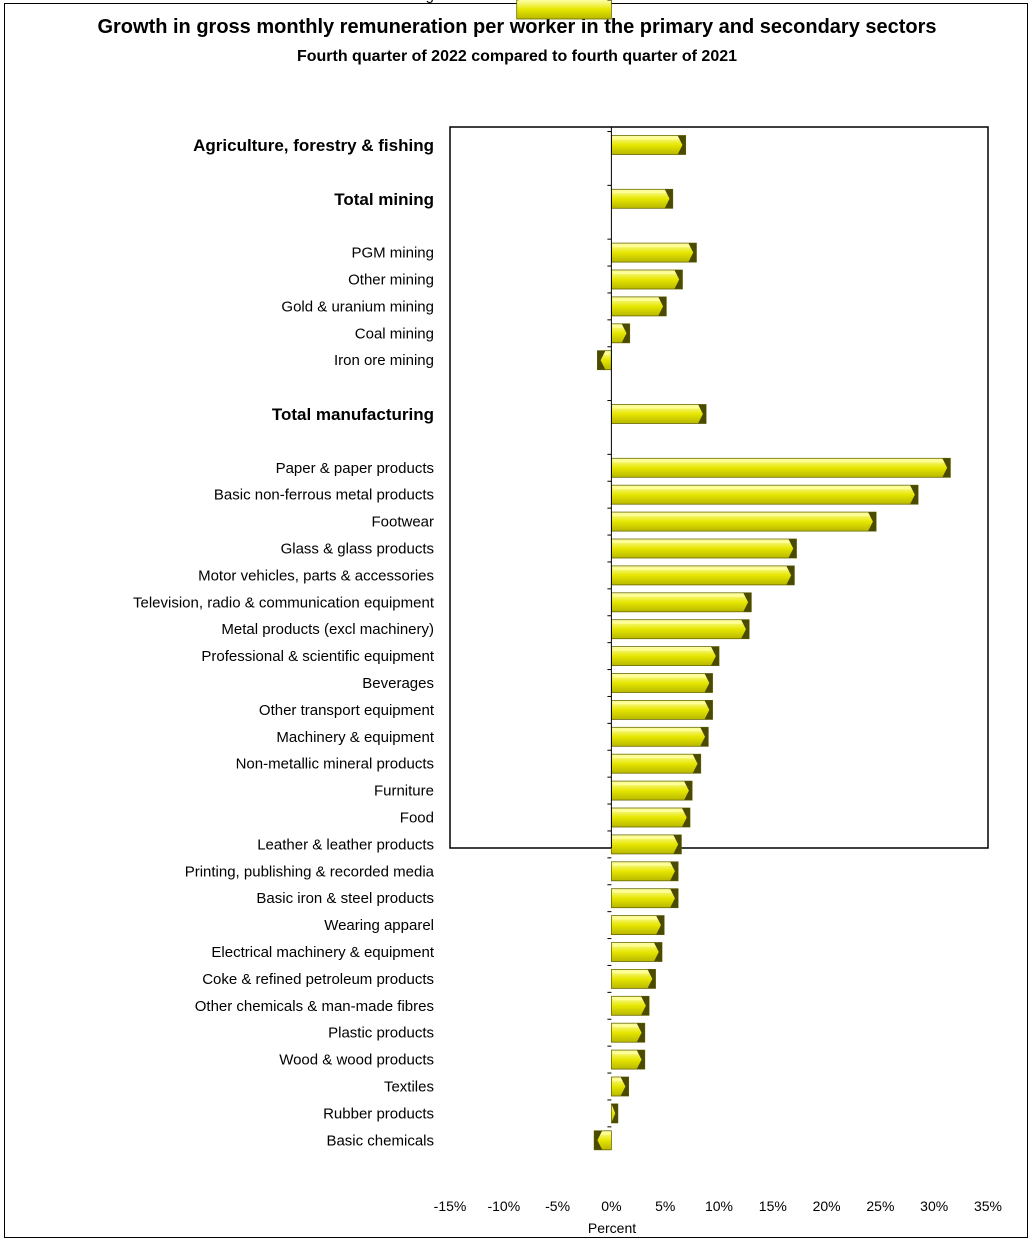 This screenshot has height=1240, width=1034. I want to click on category-label-motor-vehicles-parts-accessories: Motor vehicles, parts & accessories, so click(316, 575).